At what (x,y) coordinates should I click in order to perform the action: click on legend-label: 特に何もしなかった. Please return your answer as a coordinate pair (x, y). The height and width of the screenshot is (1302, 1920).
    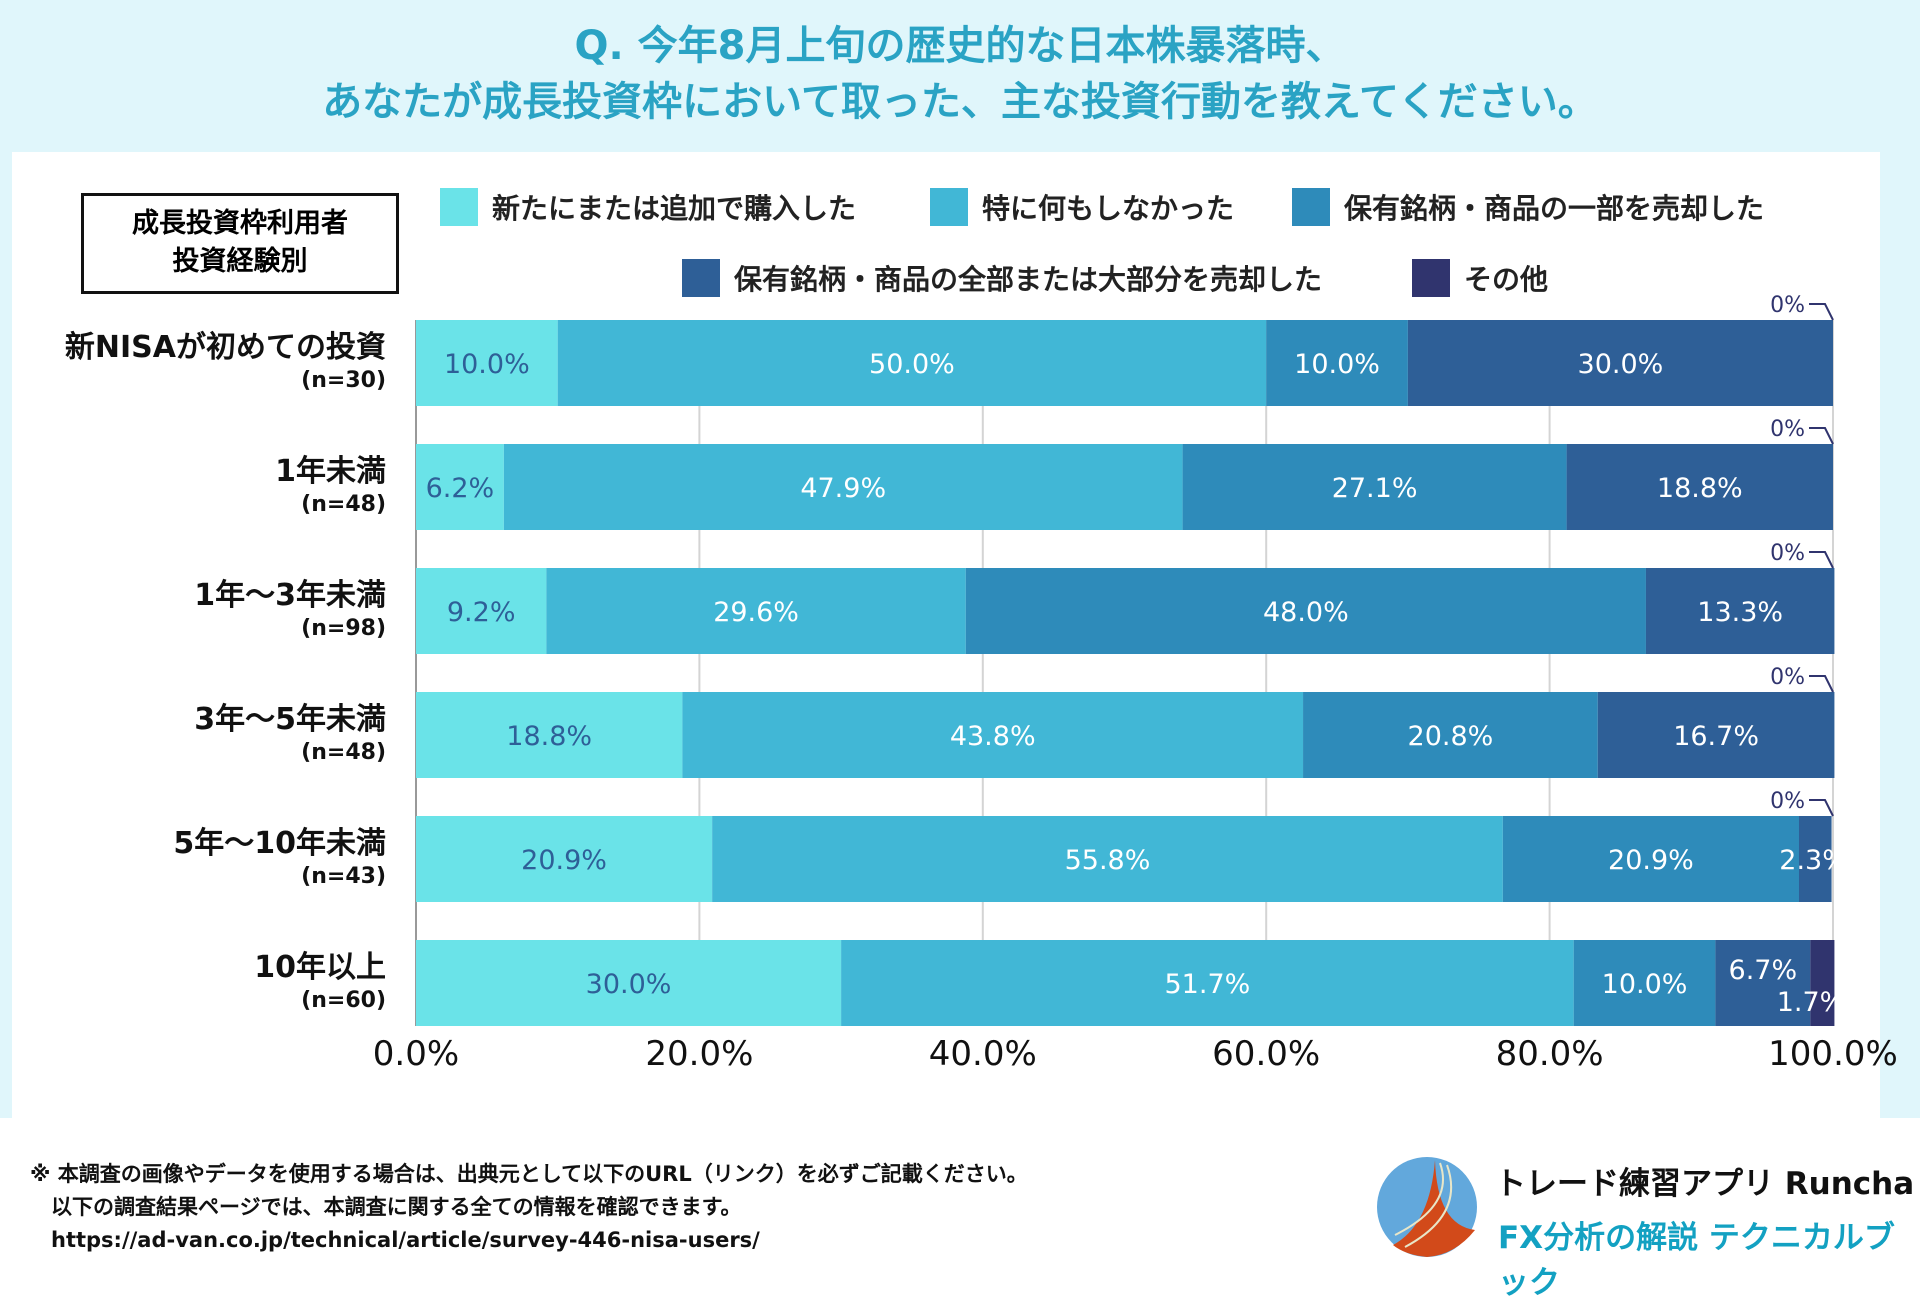
    Looking at the image, I should click on (1108, 208).